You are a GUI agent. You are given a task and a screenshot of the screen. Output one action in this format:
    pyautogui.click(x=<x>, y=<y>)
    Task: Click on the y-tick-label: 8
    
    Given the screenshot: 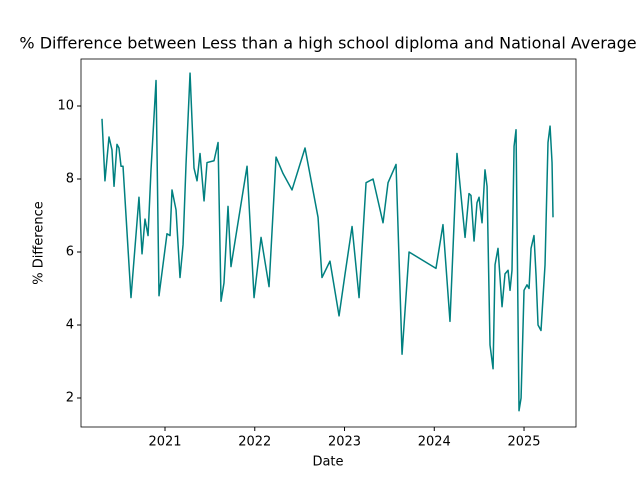 What is the action you would take?
    pyautogui.click(x=70, y=179)
    